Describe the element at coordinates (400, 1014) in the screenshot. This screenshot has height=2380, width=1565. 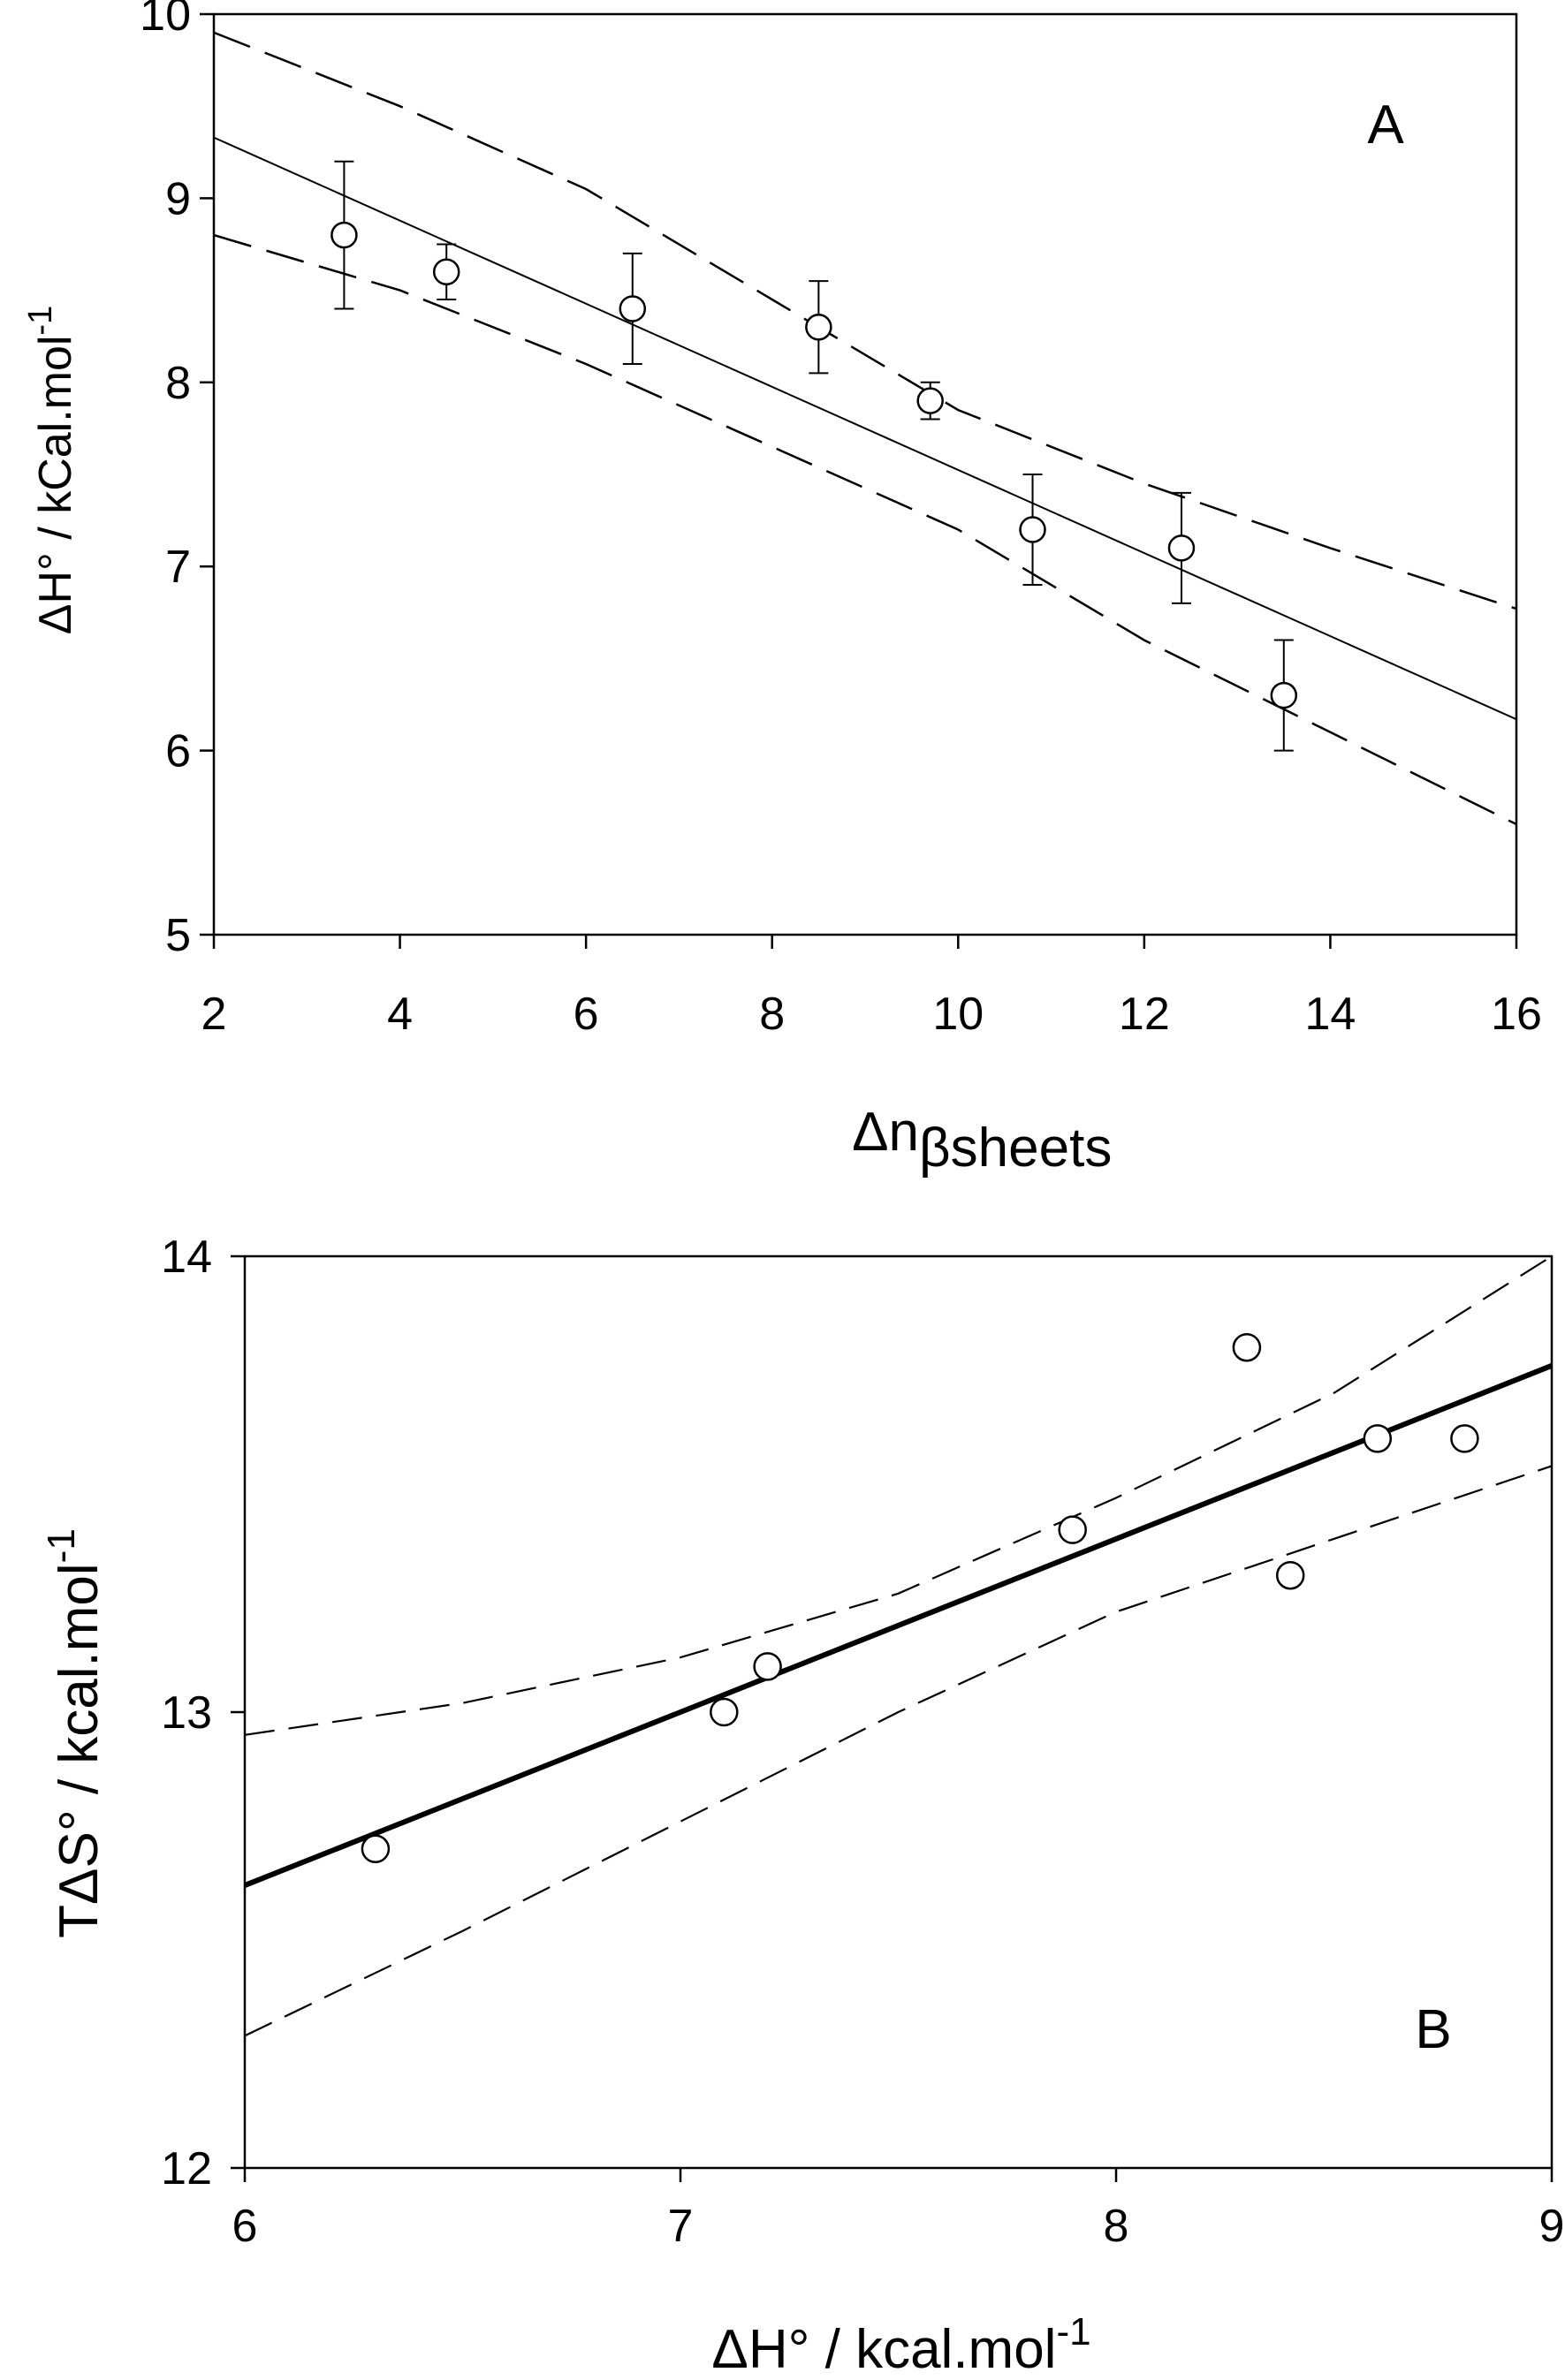
I see `panel-a-x-tick-label-1: 4` at that location.